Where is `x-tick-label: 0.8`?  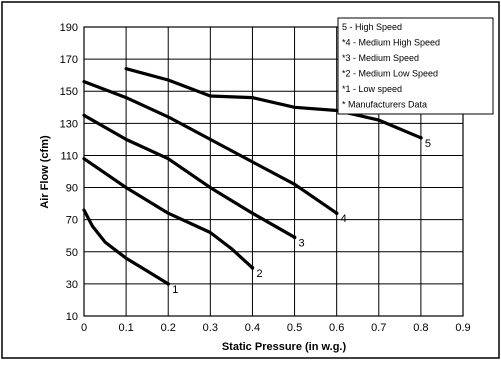
x-tick-label: 0.8 is located at coordinates (420, 328).